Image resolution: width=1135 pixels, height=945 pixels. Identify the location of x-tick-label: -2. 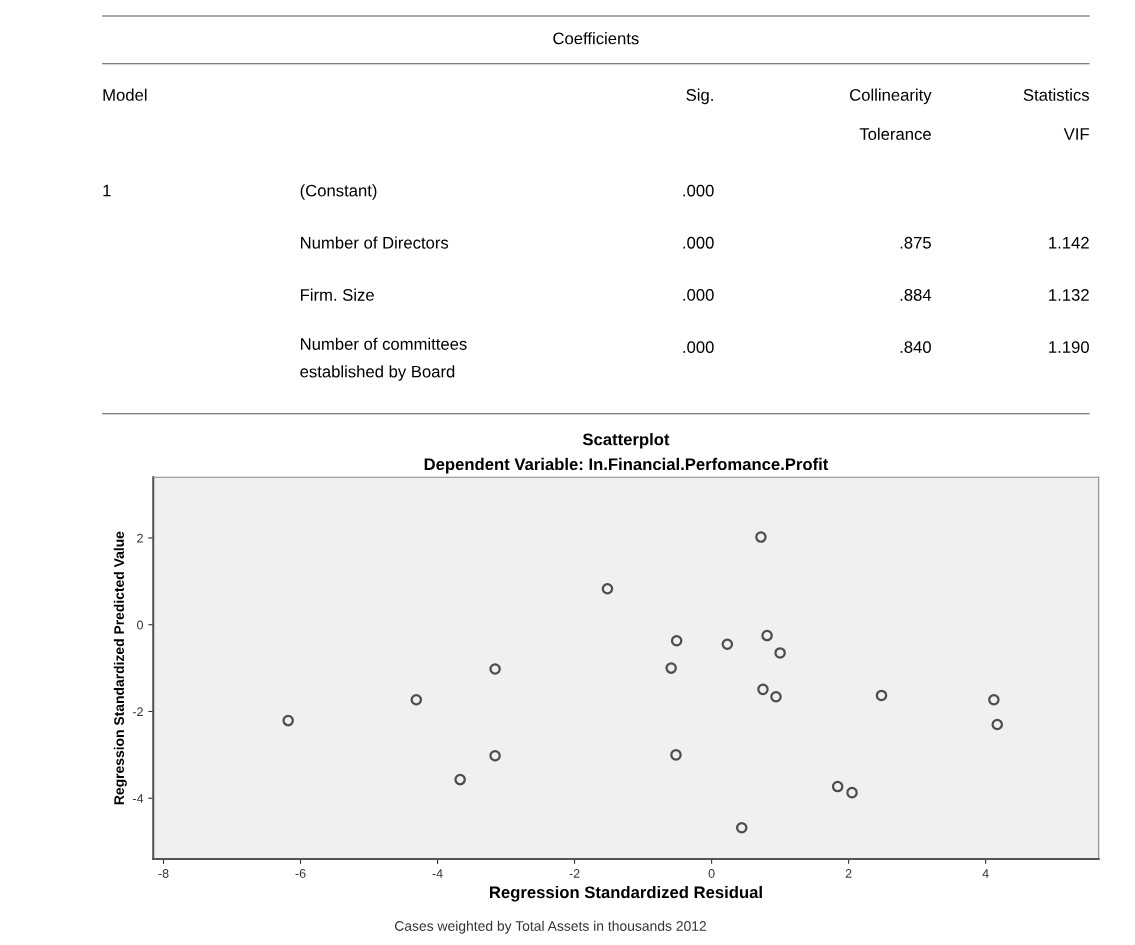
(574, 873).